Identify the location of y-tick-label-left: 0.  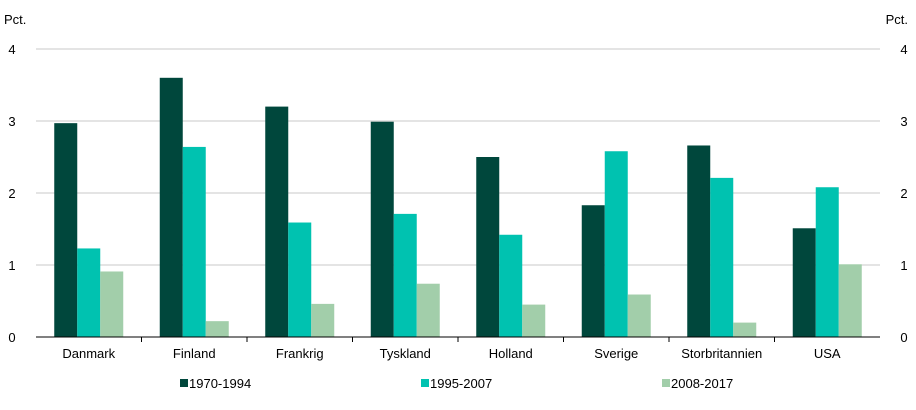
(11, 337).